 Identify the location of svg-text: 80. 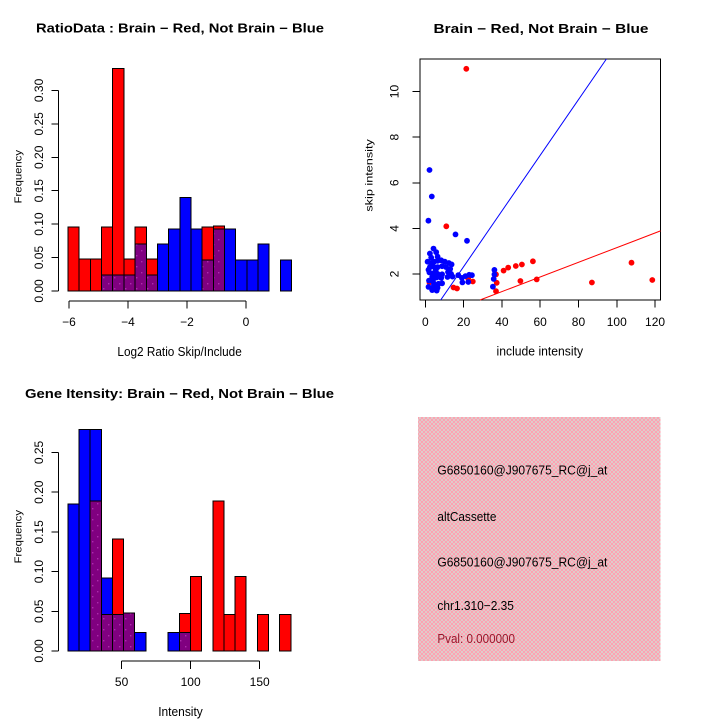
(579, 322).